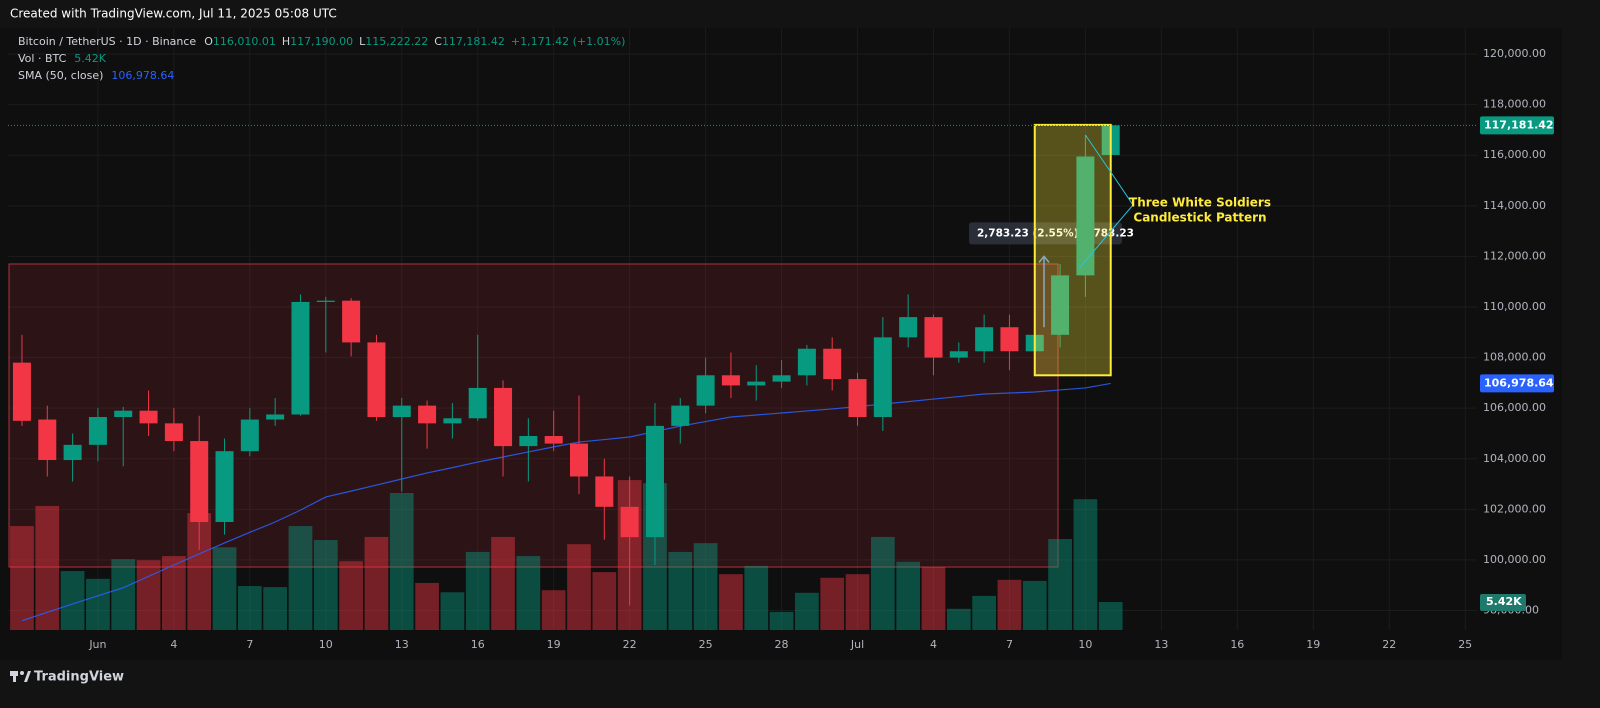 Image resolution: width=1600 pixels, height=708 pixels. I want to click on x-tick-label: 19, so click(1313, 644).